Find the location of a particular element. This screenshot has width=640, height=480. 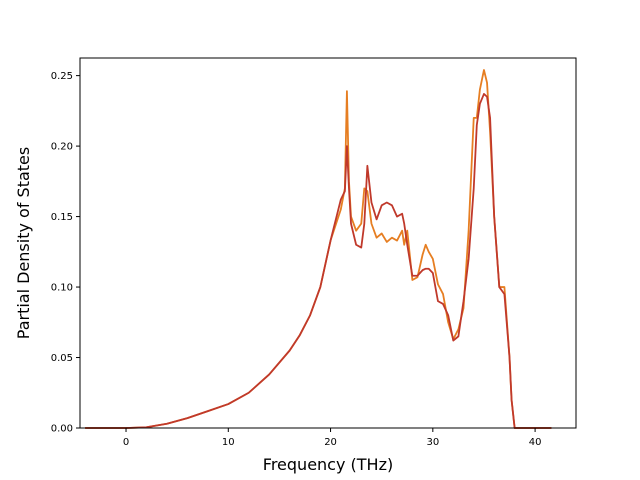

x-axis-label: Frequency (THz) is located at coordinates (328, 464).